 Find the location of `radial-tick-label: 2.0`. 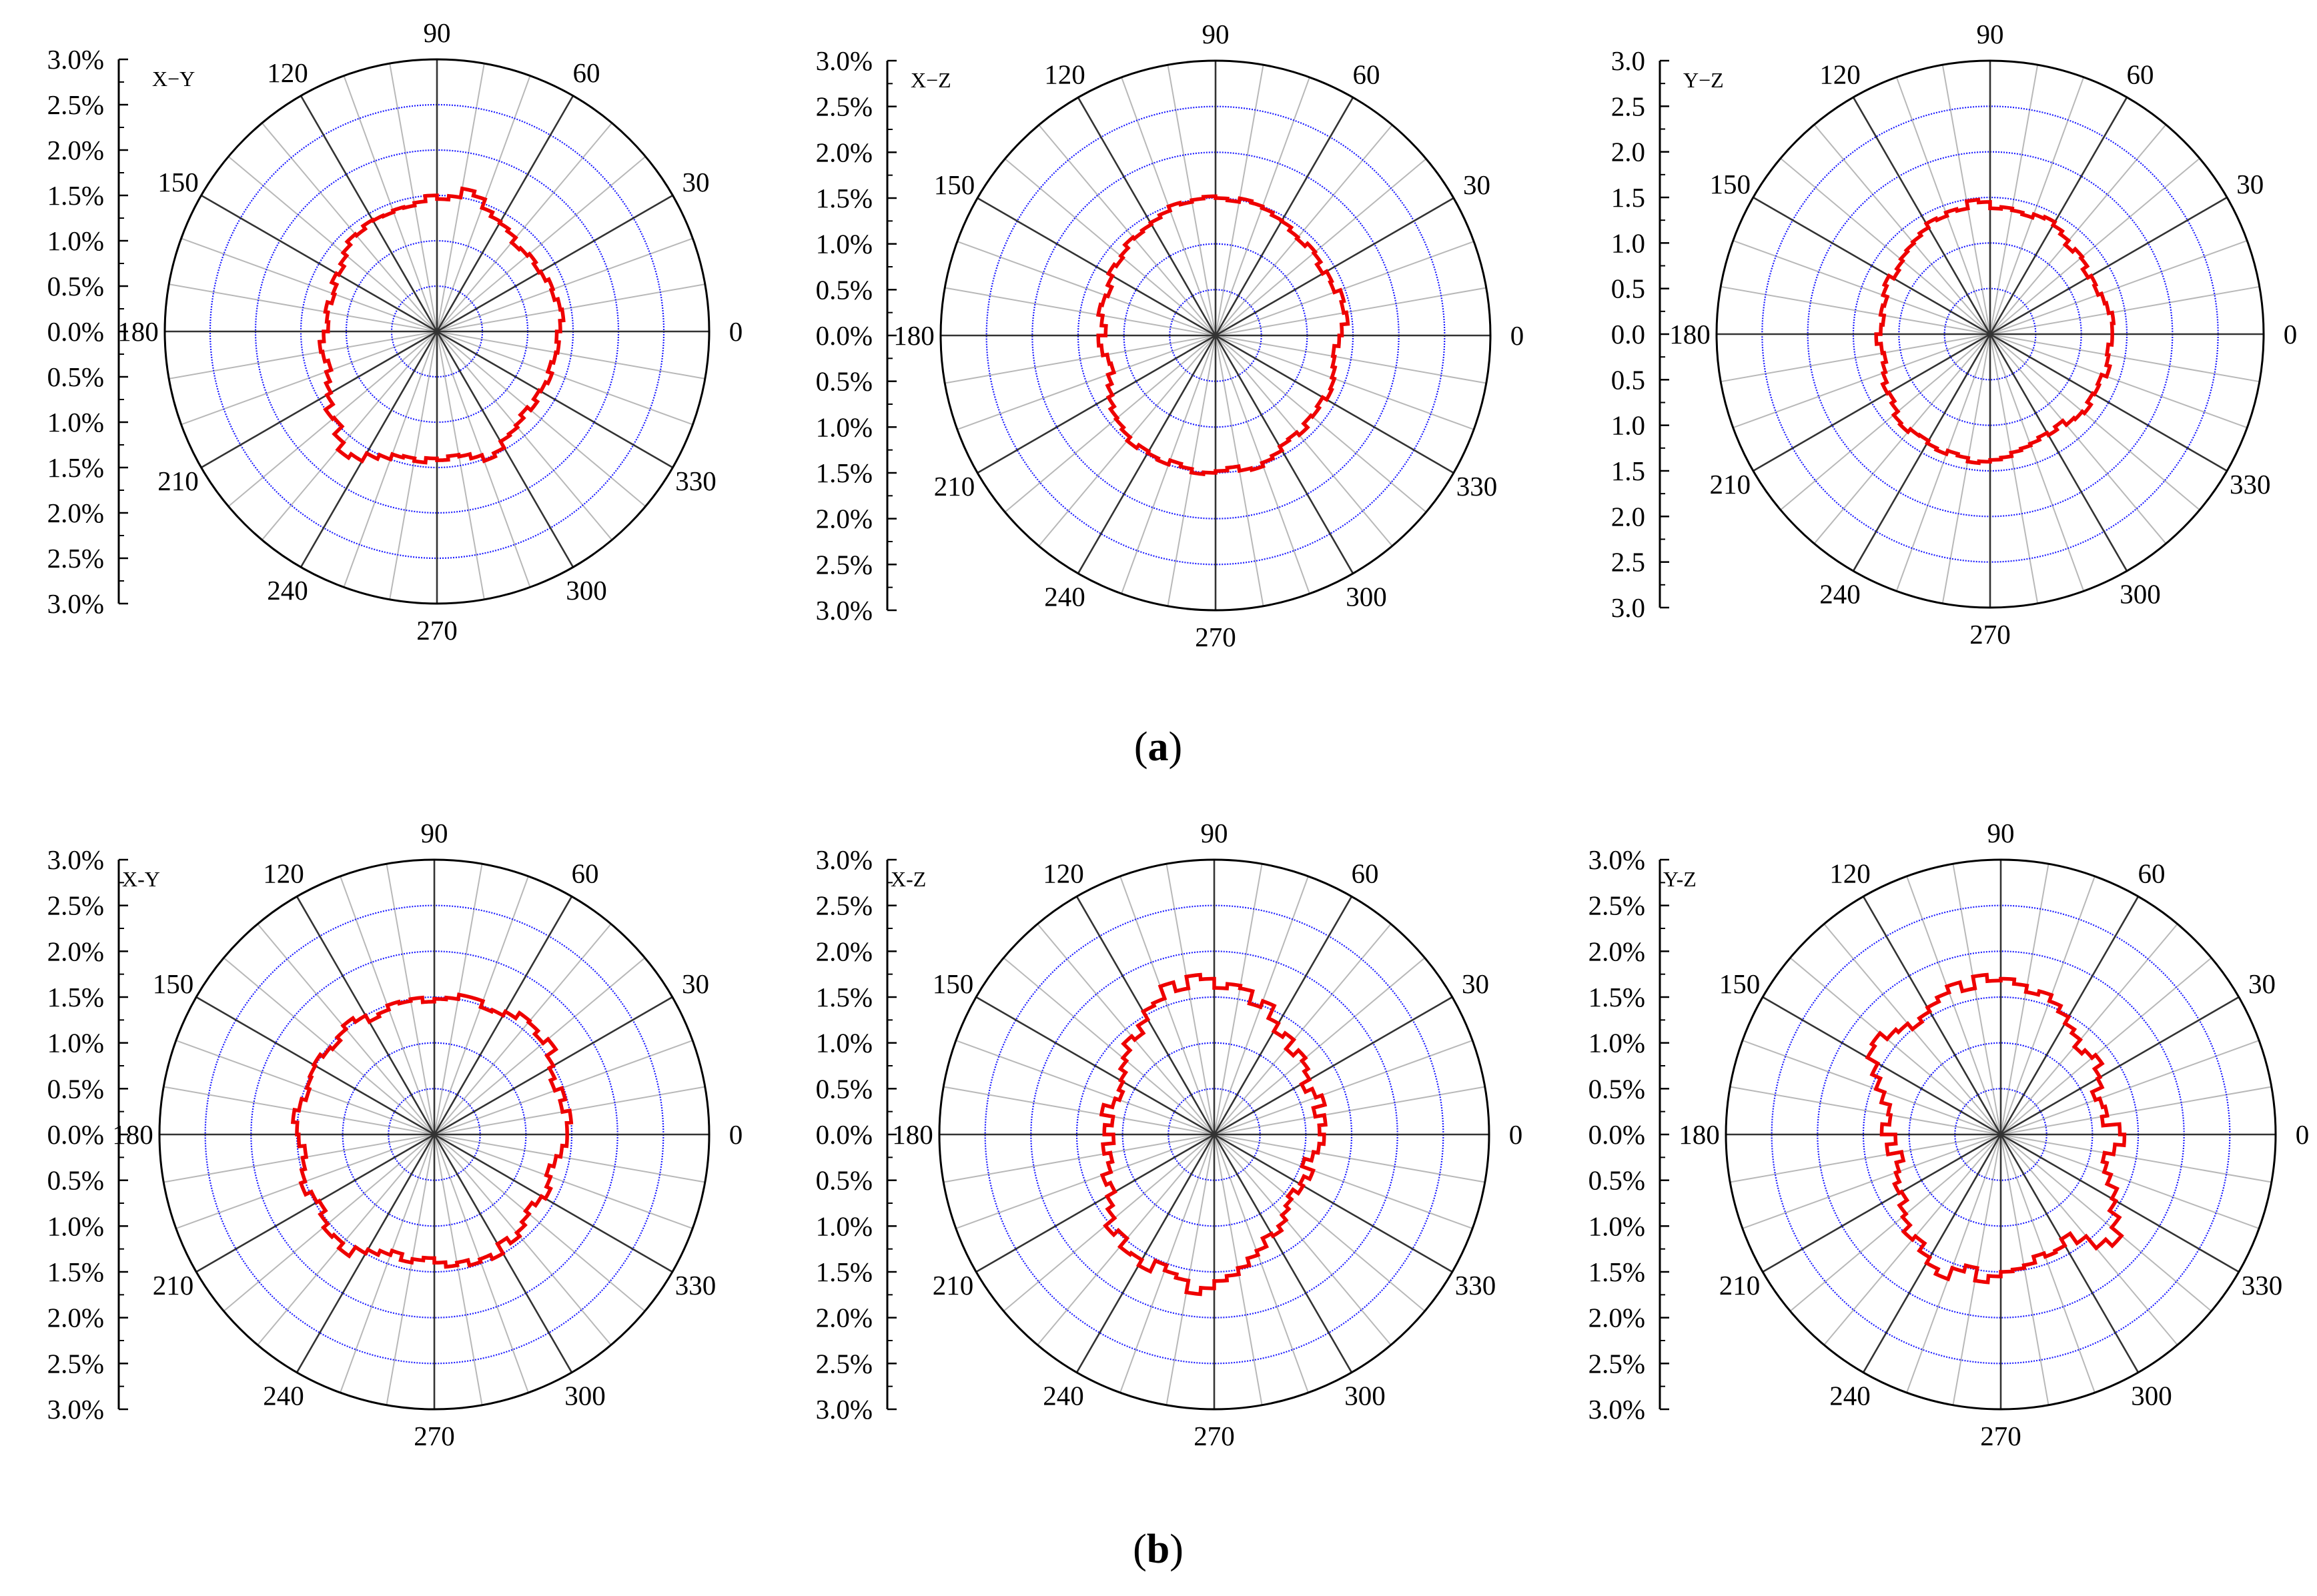

radial-tick-label: 2.0 is located at coordinates (1628, 152).